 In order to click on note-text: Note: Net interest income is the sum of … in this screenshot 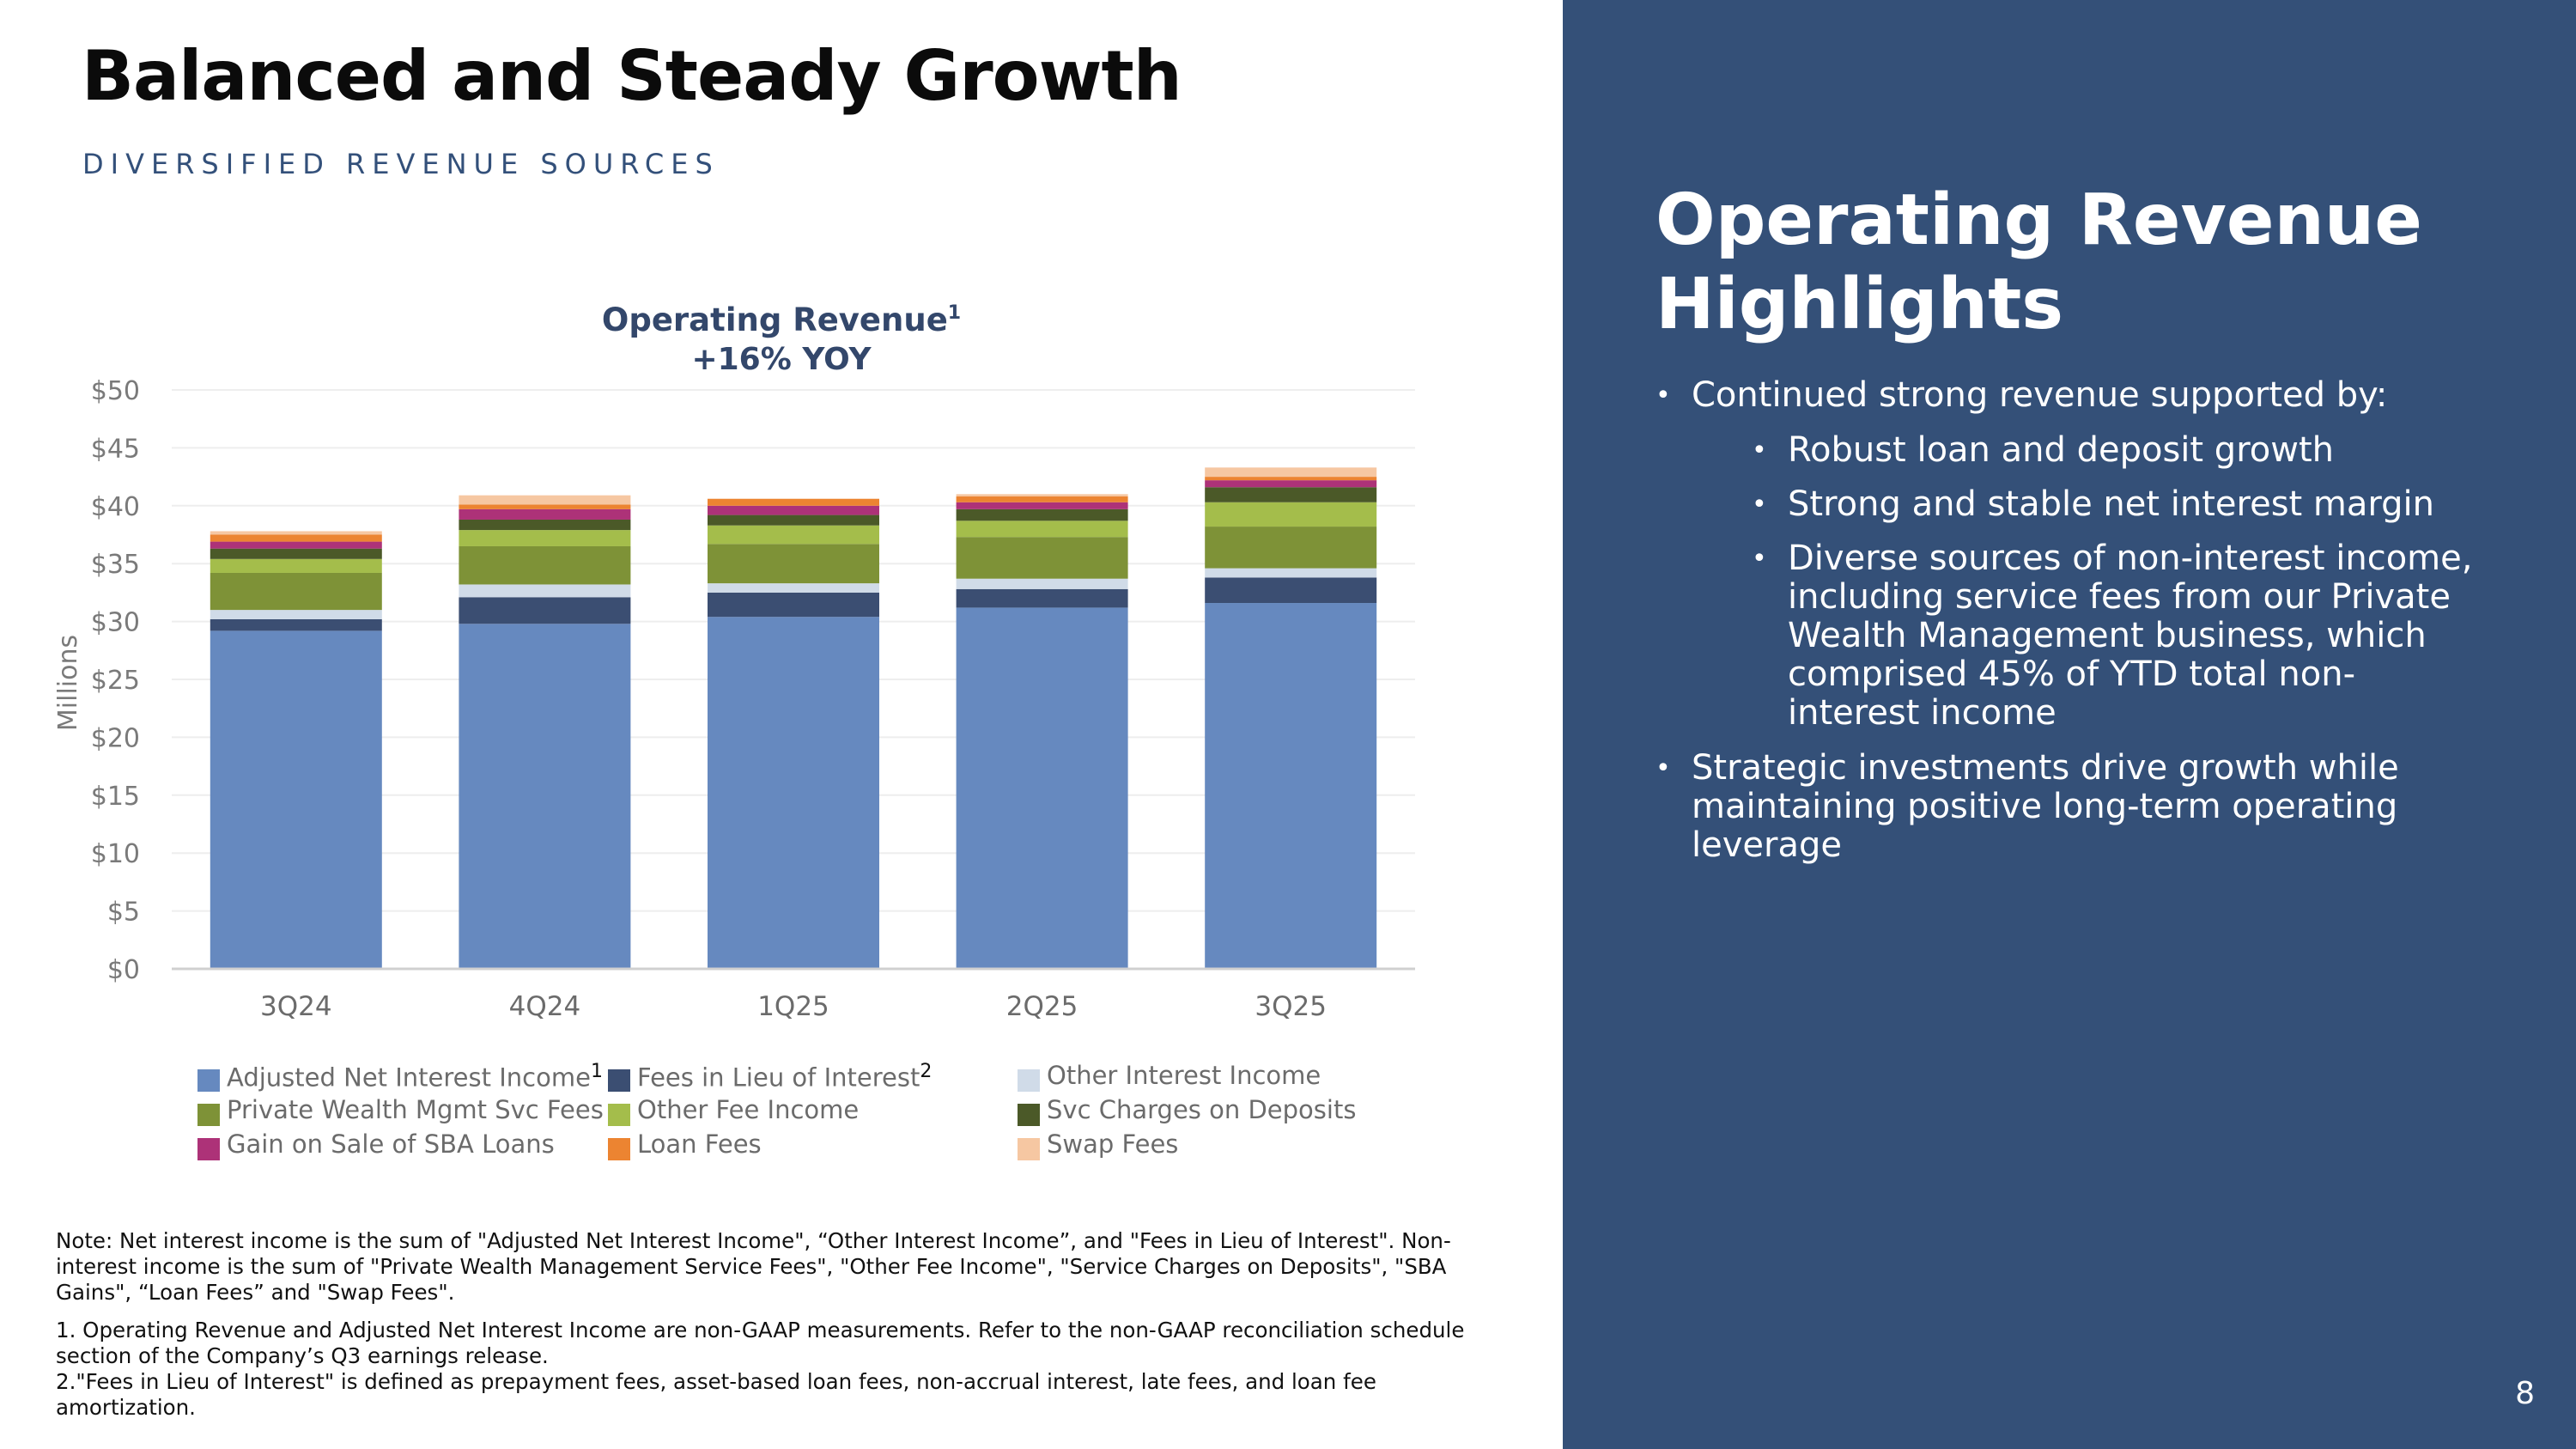, I will do `click(753, 1266)`.